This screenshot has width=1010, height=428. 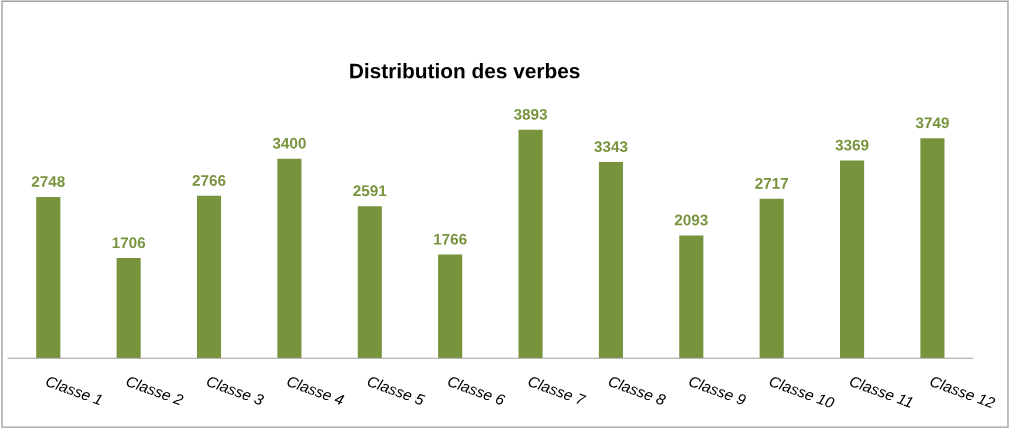 I want to click on data-label: 2591, so click(x=370, y=191).